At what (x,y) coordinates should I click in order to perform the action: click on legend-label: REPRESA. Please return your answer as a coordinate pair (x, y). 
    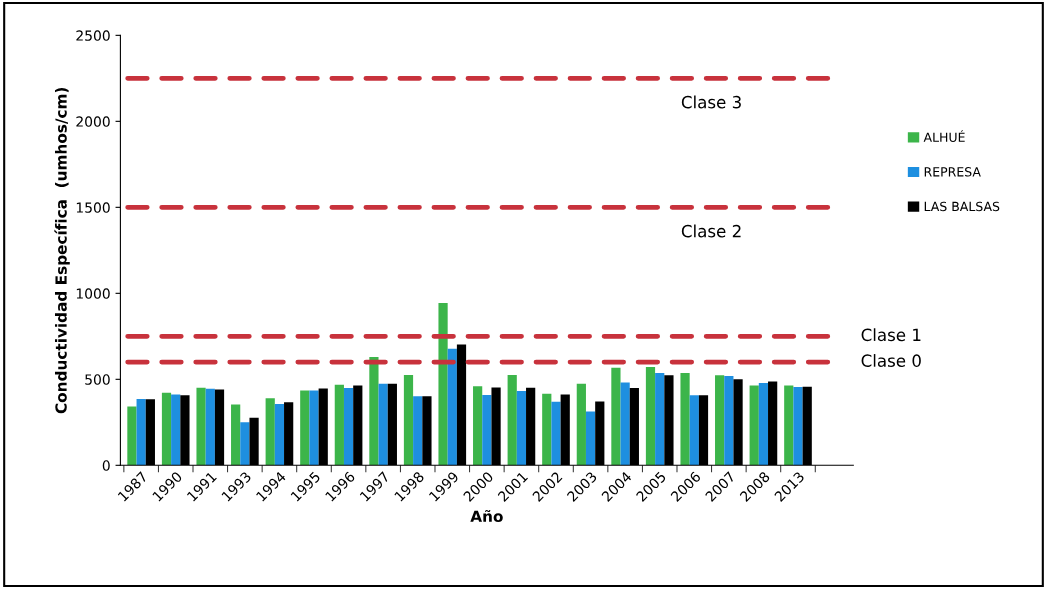
    Looking at the image, I should click on (952, 172).